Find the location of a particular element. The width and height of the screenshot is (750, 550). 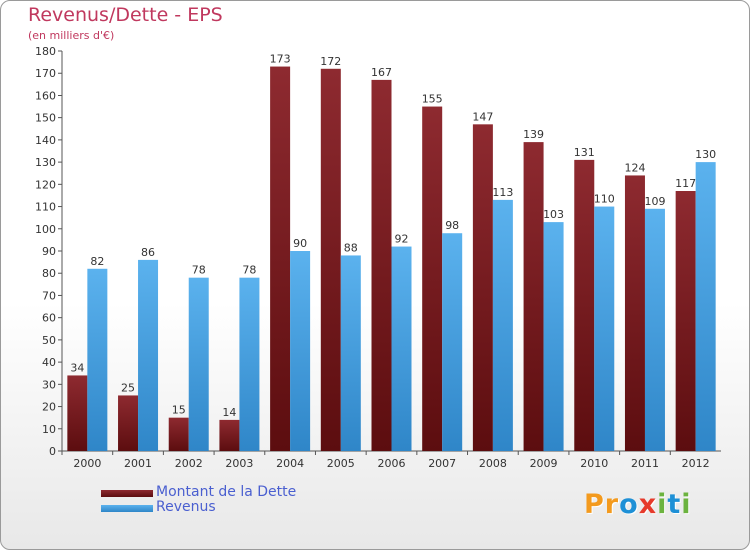

legend-swatch-debt is located at coordinates (127, 493).